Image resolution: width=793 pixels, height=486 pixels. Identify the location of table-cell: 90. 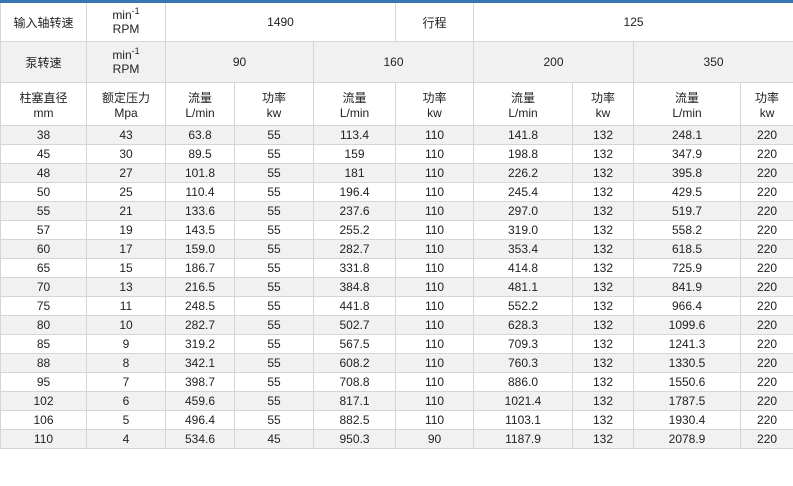
(435, 439).